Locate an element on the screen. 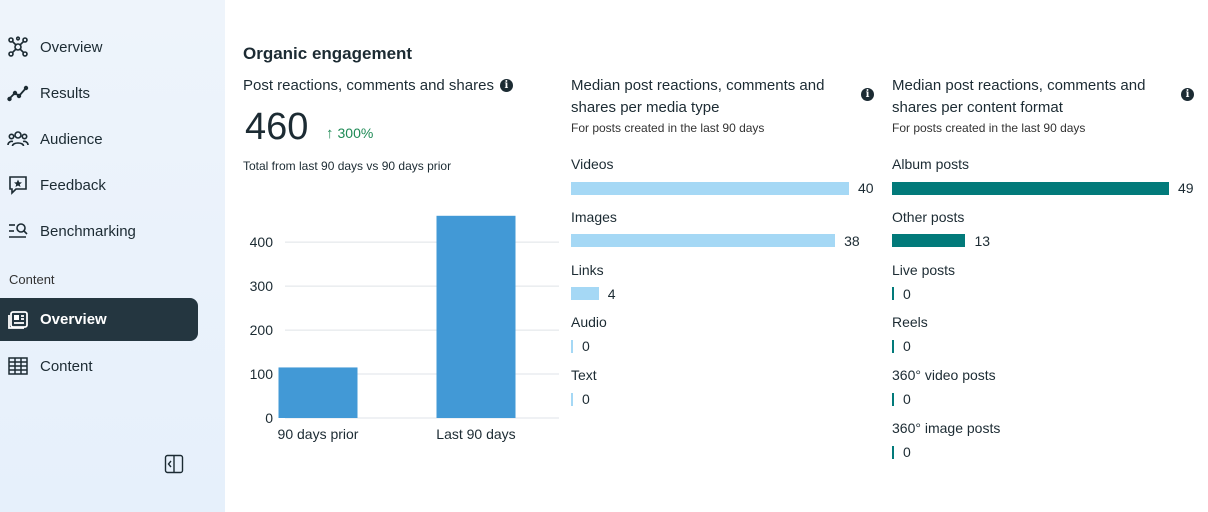 This screenshot has width=1208, height=512. sidebar-item-label: Feedback is located at coordinates (73, 185).